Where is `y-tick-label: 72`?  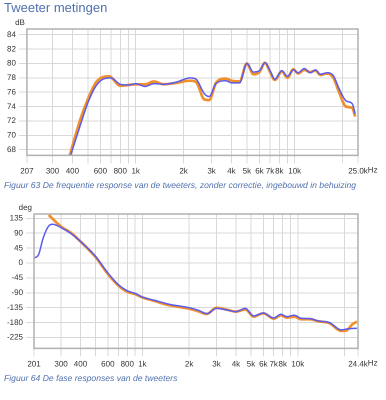 y-tick-label: 72 is located at coordinates (11, 121).